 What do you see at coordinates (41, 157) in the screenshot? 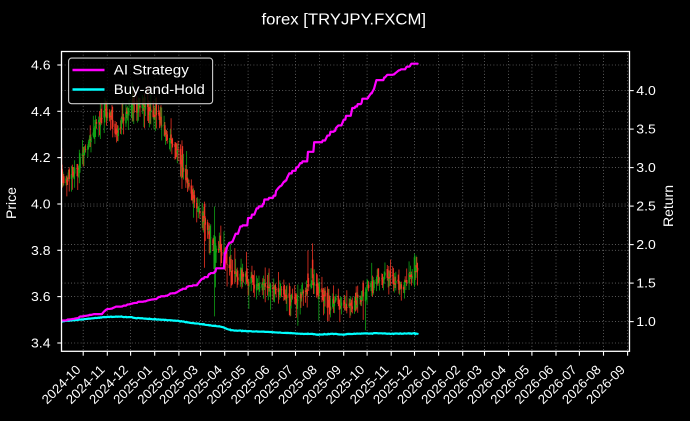
I see `svg-text: 4.2` at bounding box center [41, 157].